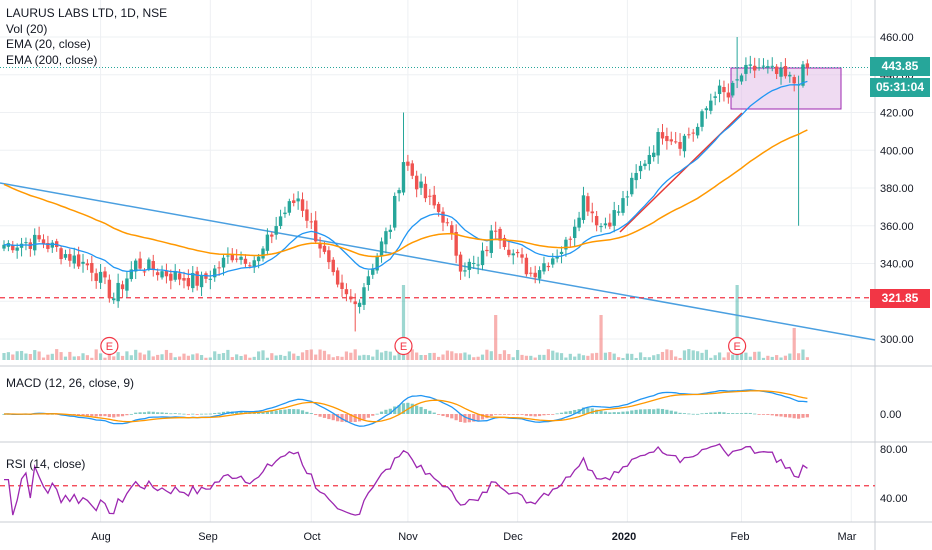  What do you see at coordinates (403, 346) in the screenshot?
I see `earnings-marker-1: E` at bounding box center [403, 346].